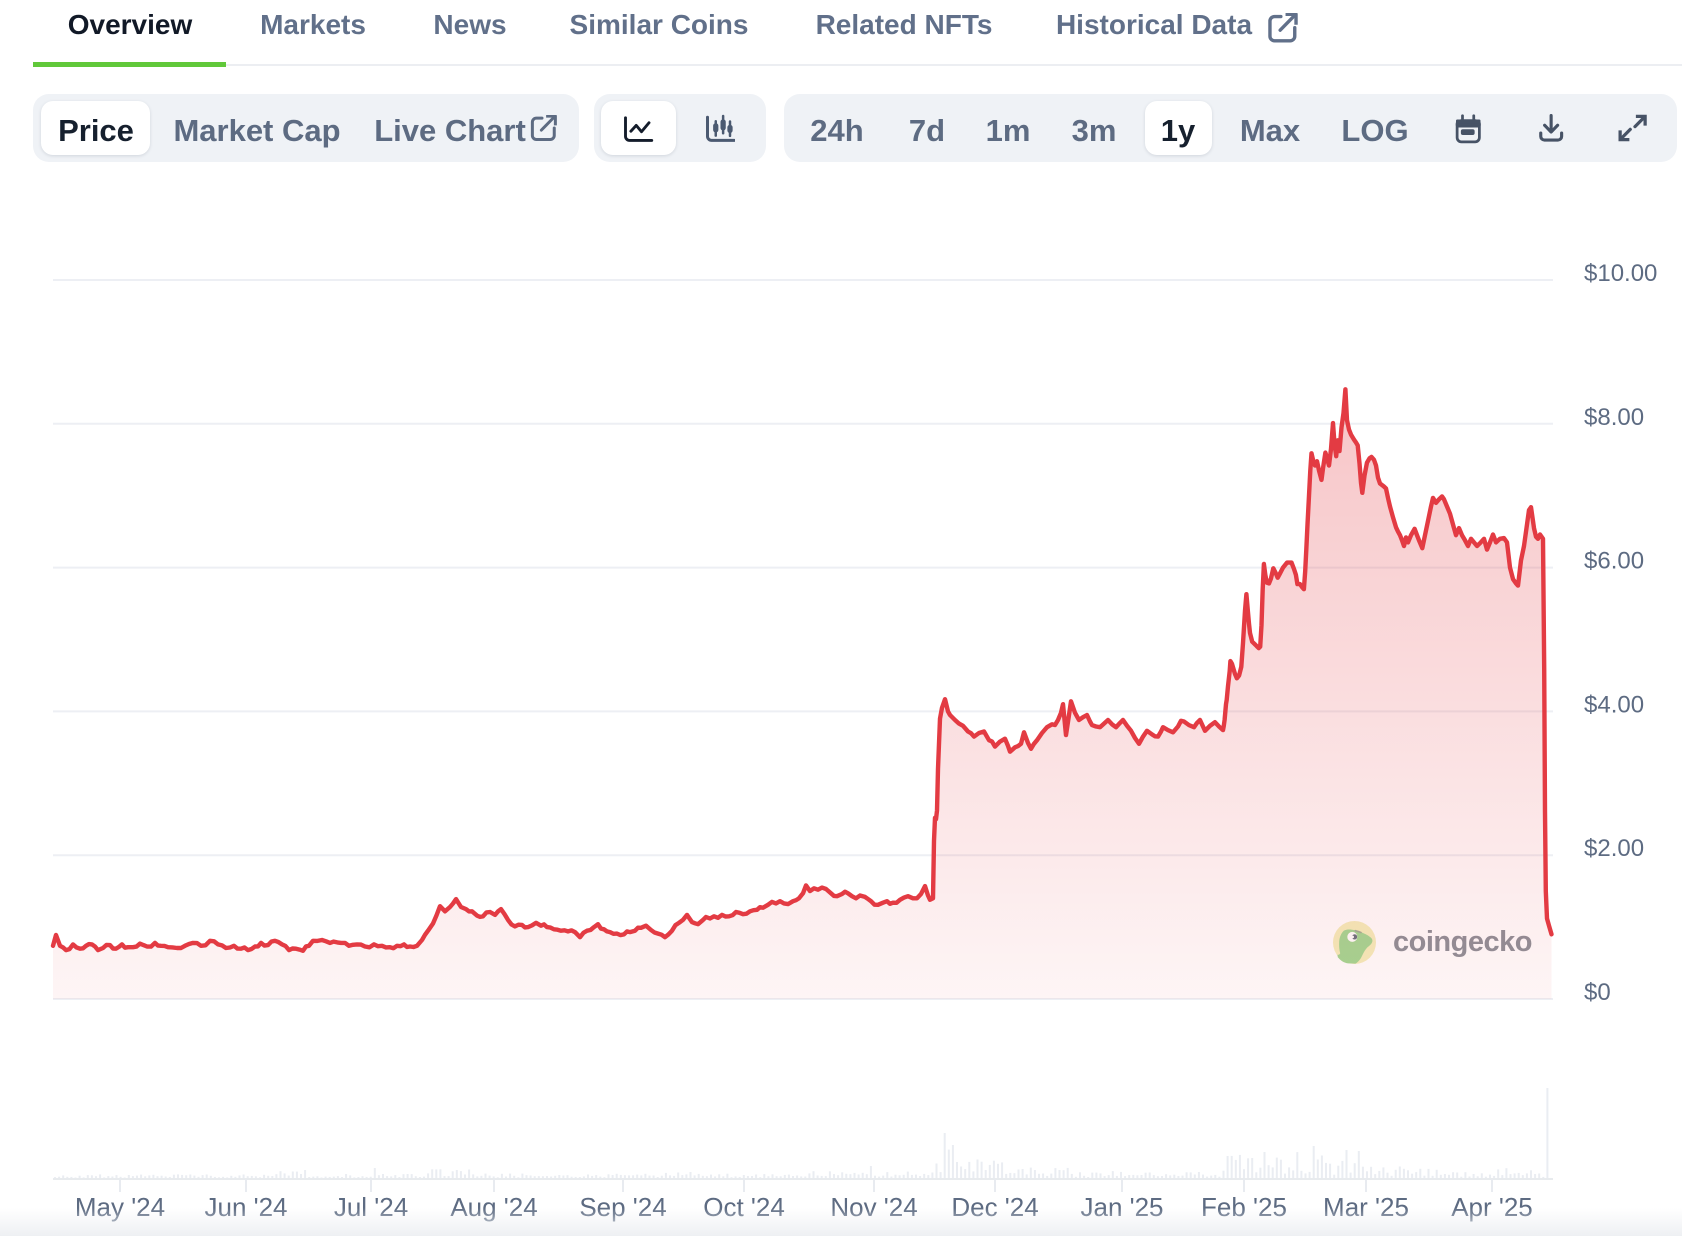 This screenshot has width=1682, height=1236. Describe the element at coordinates (1620, 273) in the screenshot. I see `svg-text: $10.00` at that location.